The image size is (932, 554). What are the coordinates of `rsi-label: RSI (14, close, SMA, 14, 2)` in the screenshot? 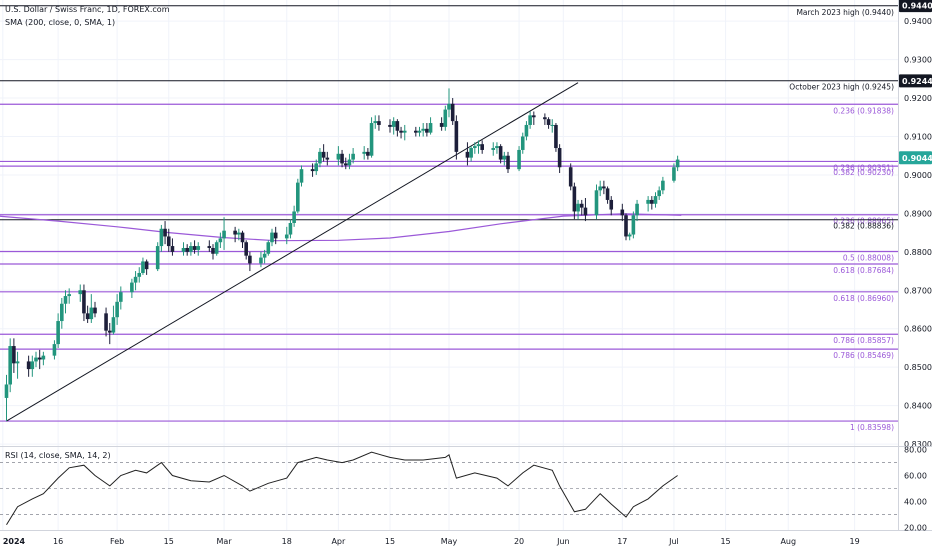 It's located at (58, 455).